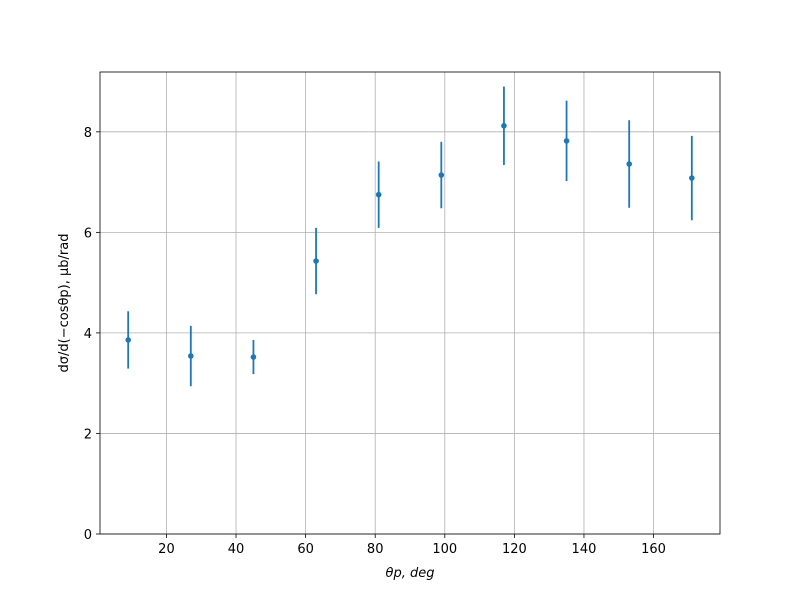 The height and width of the screenshot is (600, 800). What do you see at coordinates (88, 434) in the screenshot?
I see `y-tick-label: 2` at bounding box center [88, 434].